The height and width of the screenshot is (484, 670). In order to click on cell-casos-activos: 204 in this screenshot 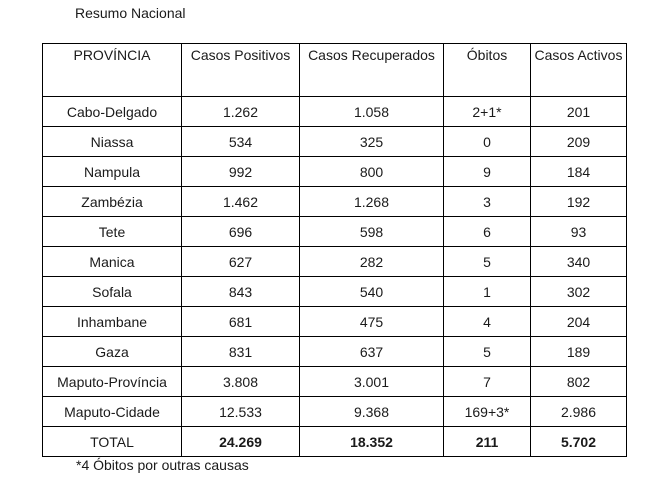, I will do `click(578, 321)`.